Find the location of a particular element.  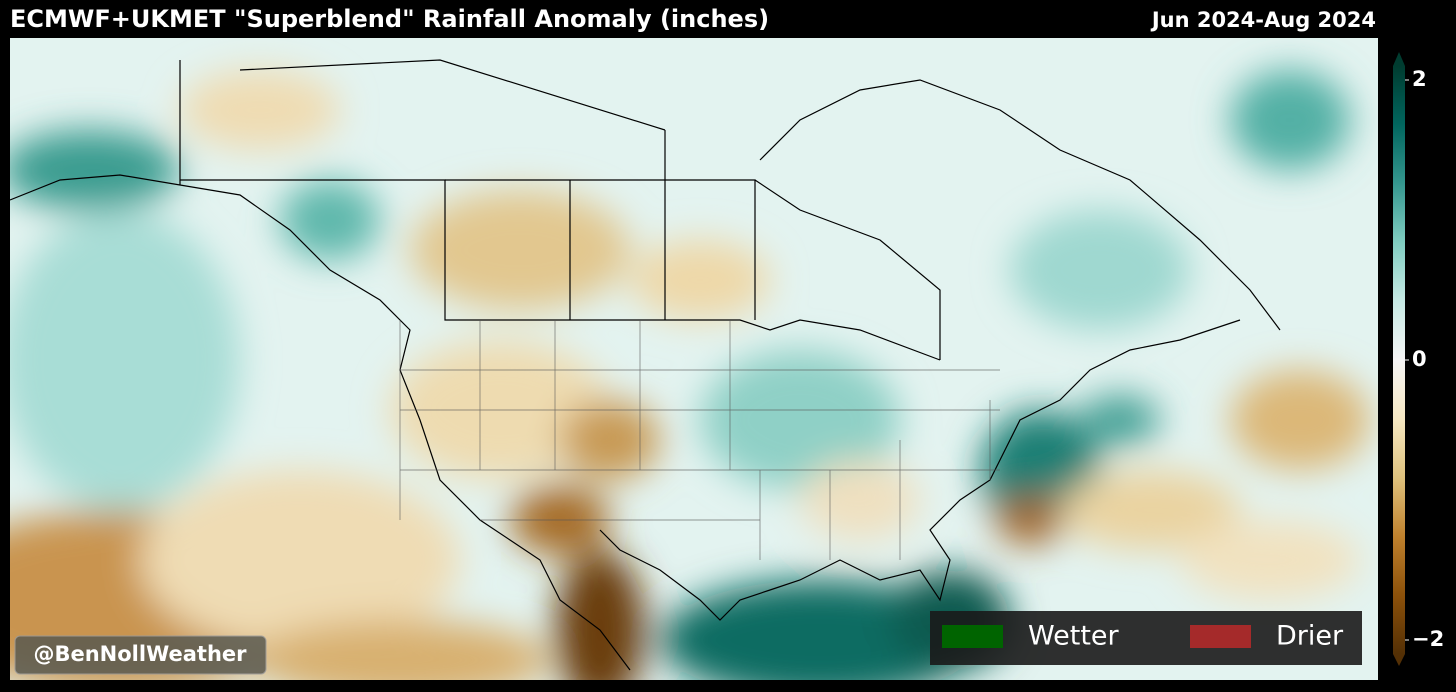

colorbar-extend-top is located at coordinates (1399, 59).